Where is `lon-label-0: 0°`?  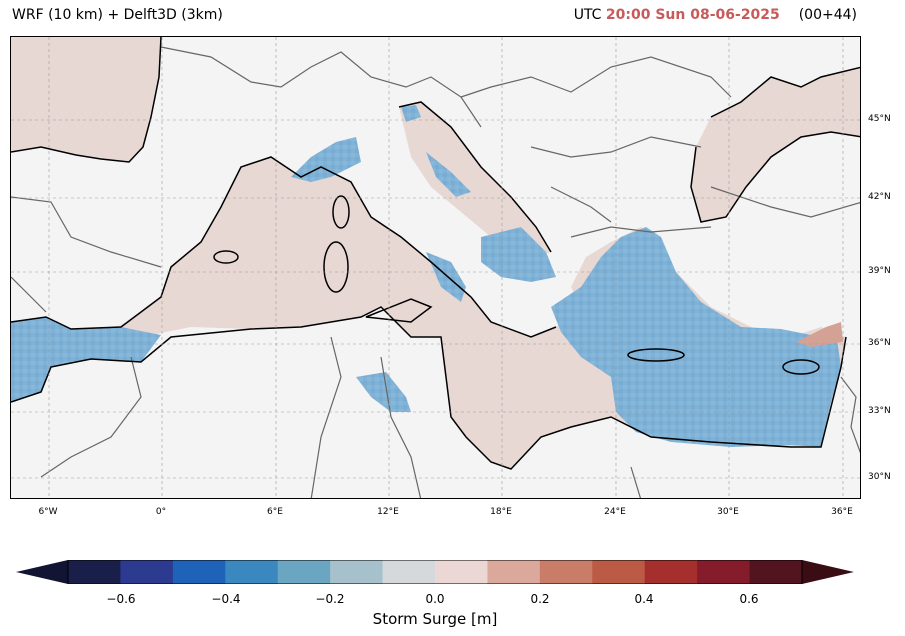 lon-label-0: 0° is located at coordinates (161, 512).